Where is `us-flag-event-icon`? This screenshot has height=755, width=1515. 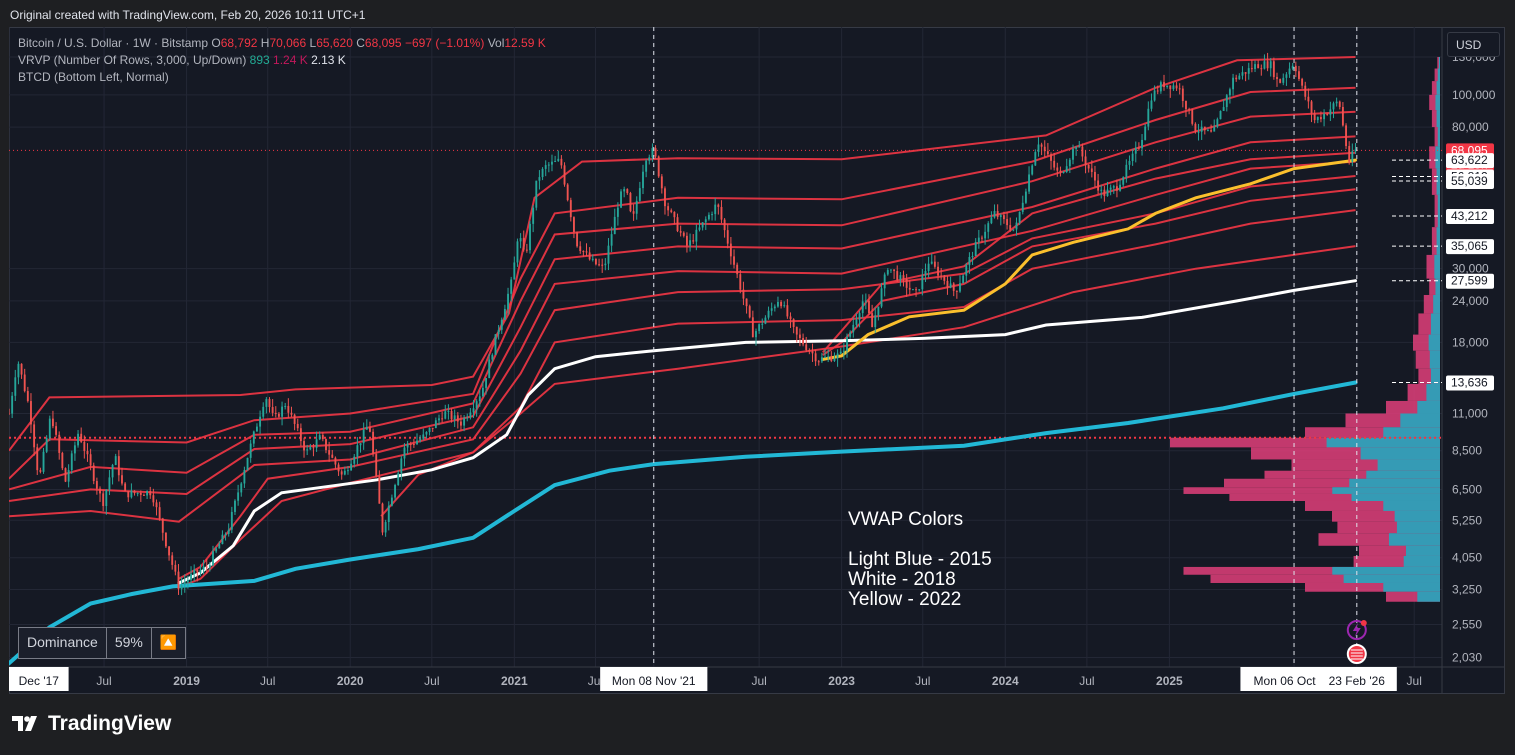 us-flag-event-icon is located at coordinates (1356, 654).